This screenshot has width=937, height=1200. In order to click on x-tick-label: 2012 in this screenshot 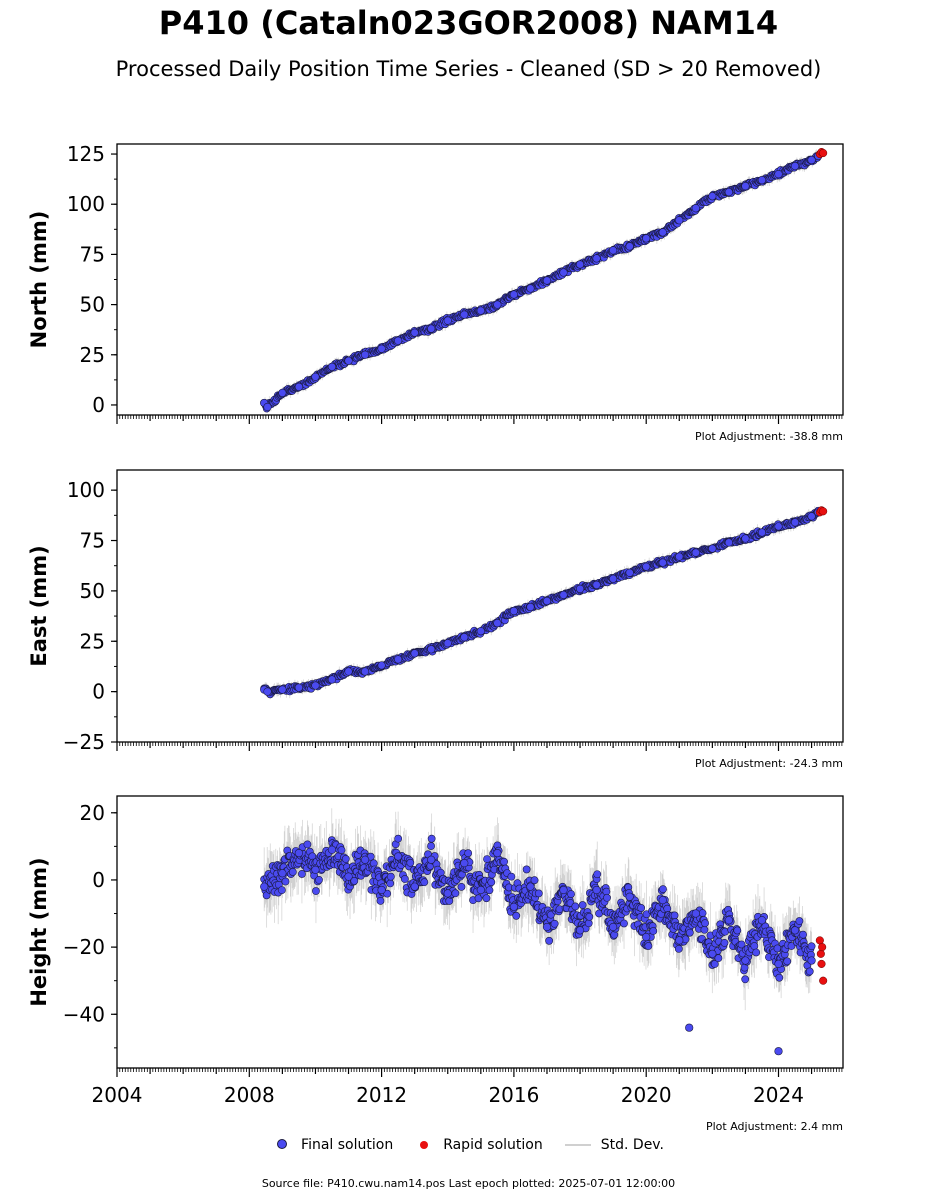, I will do `click(381, 1095)`.